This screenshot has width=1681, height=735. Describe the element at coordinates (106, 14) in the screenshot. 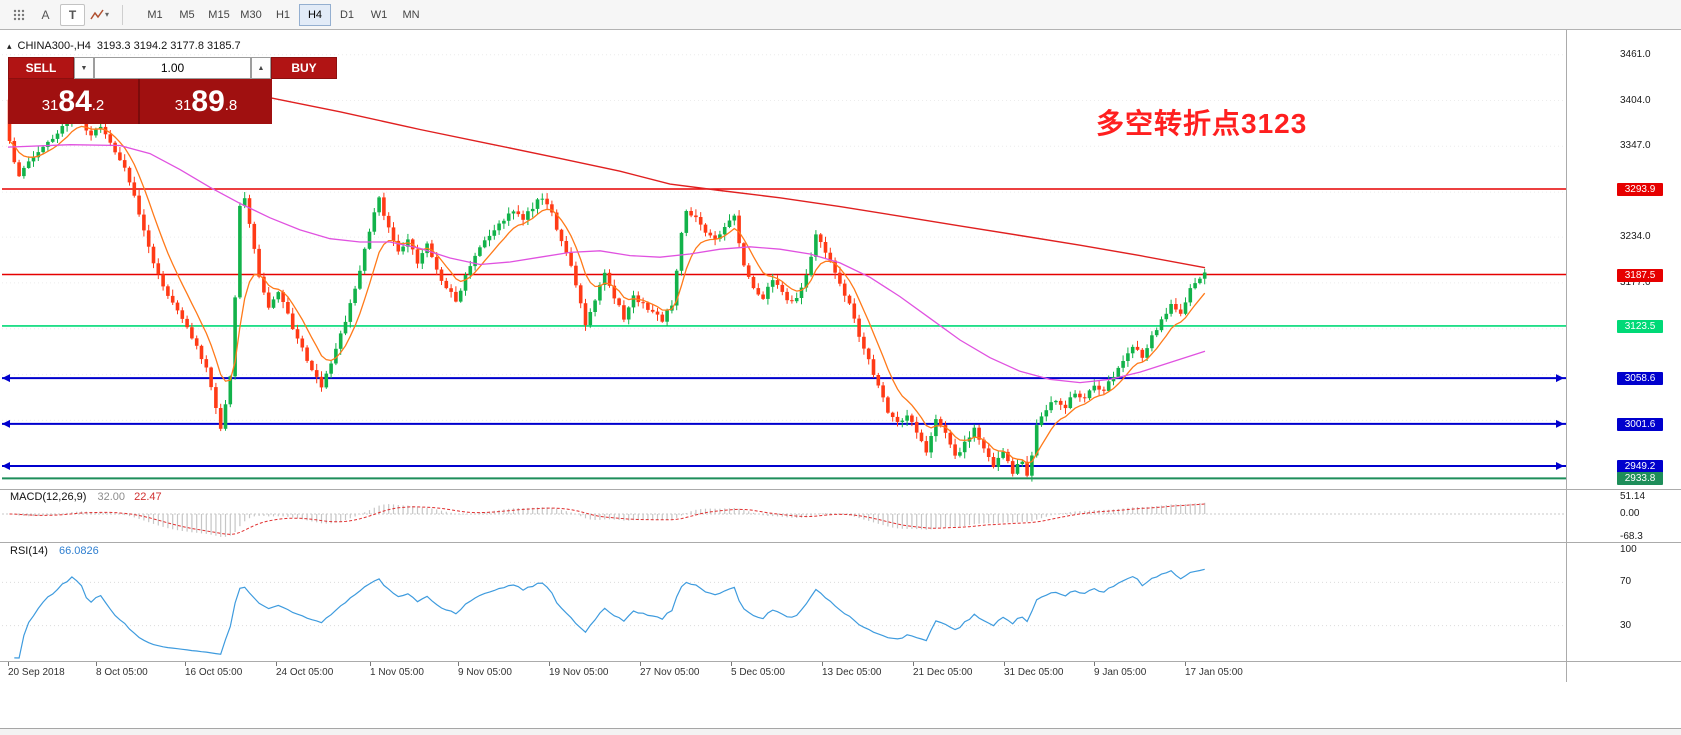

I see `chevron-down-icon: ▾` at that location.